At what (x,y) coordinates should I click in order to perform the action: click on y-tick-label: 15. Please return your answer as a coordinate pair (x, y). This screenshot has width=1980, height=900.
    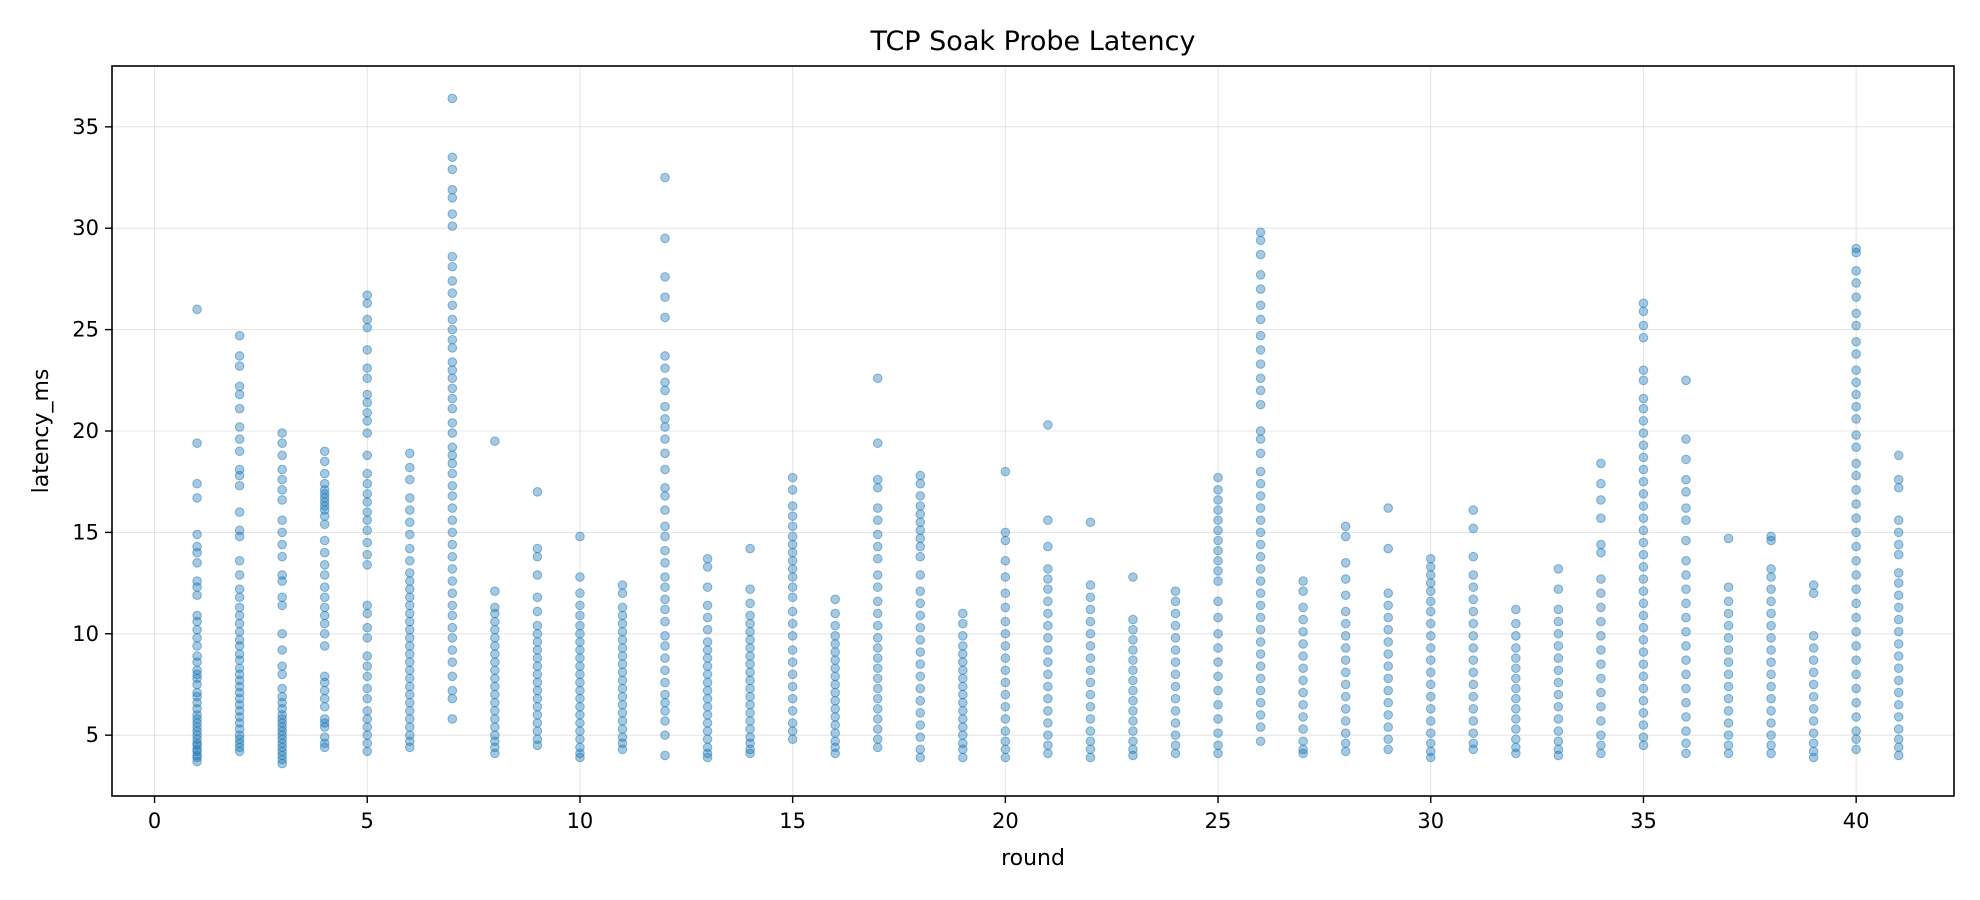
    Looking at the image, I should click on (85, 532).